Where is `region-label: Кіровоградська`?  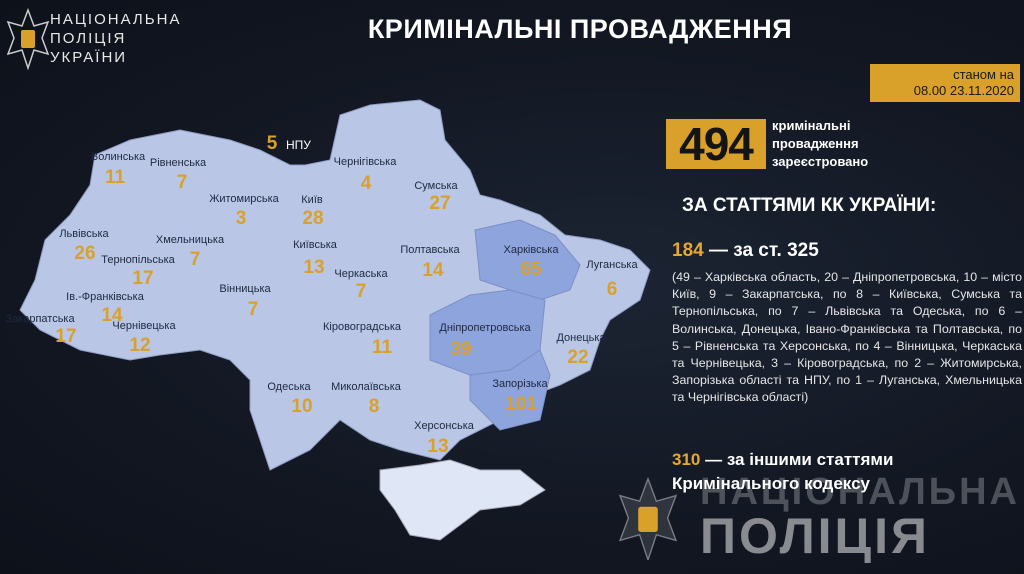
region-label: Кіровоградська is located at coordinates (362, 327).